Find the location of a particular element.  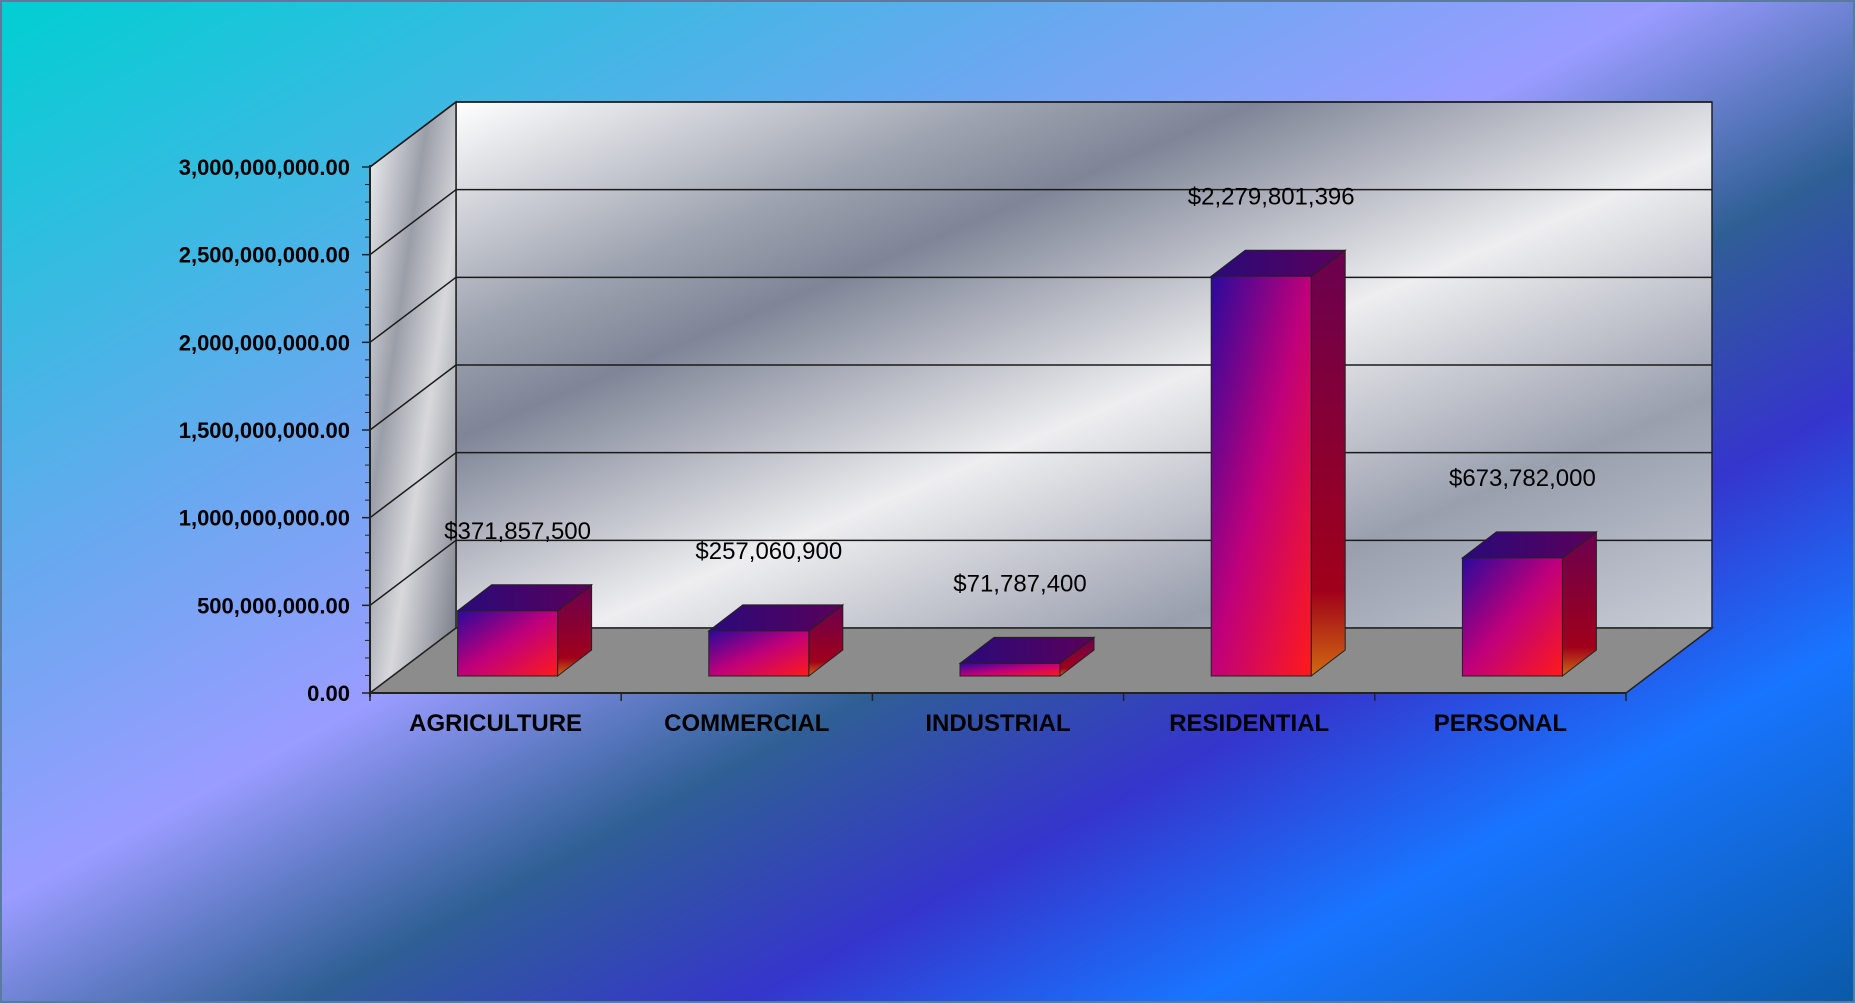

y-tick-label: 3,000,000,000.00 is located at coordinates (264, 167).